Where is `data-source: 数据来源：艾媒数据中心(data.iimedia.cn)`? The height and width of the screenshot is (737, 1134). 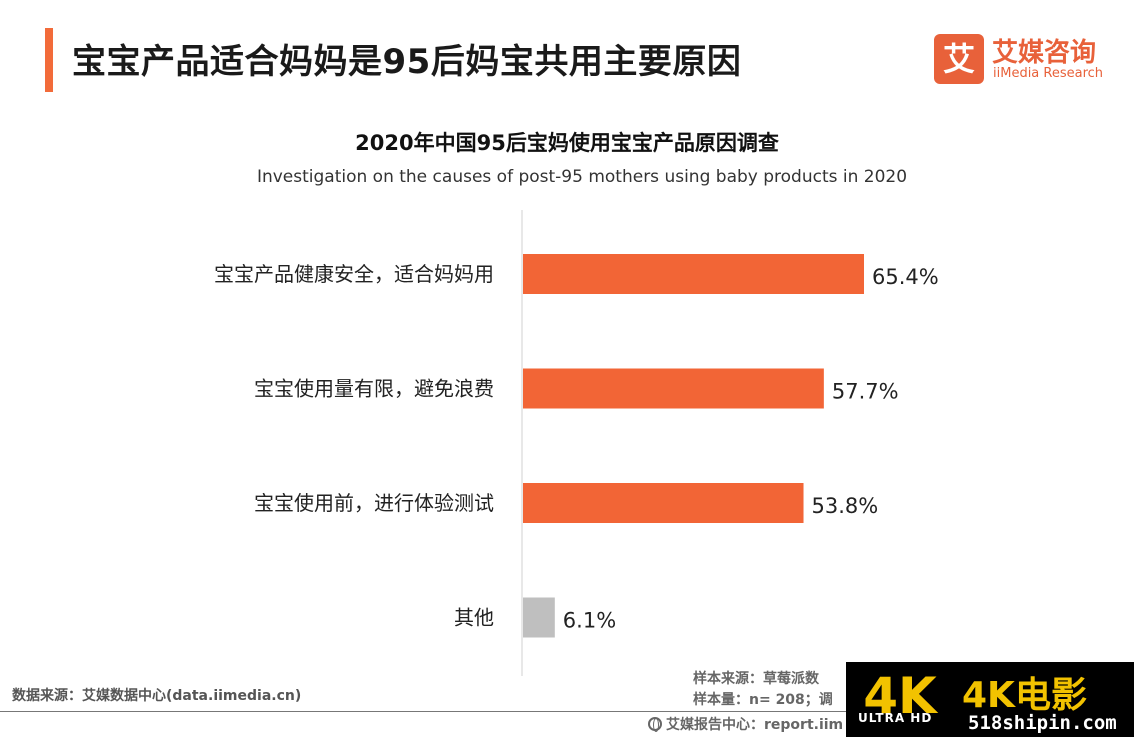
data-source: 数据来源：艾媒数据中心(data.iimedia.cn) is located at coordinates (157, 696).